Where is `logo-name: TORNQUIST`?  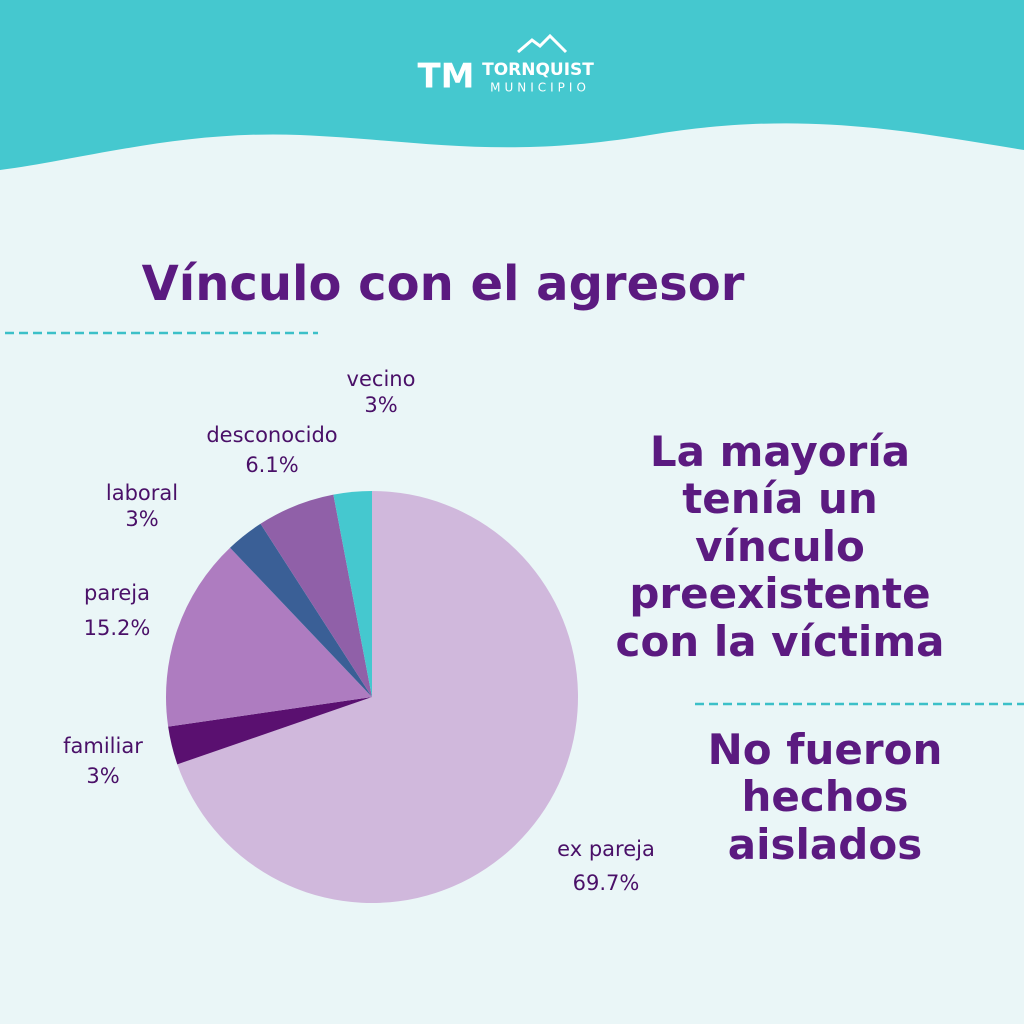
logo-name: TORNQUIST is located at coordinates (538, 70).